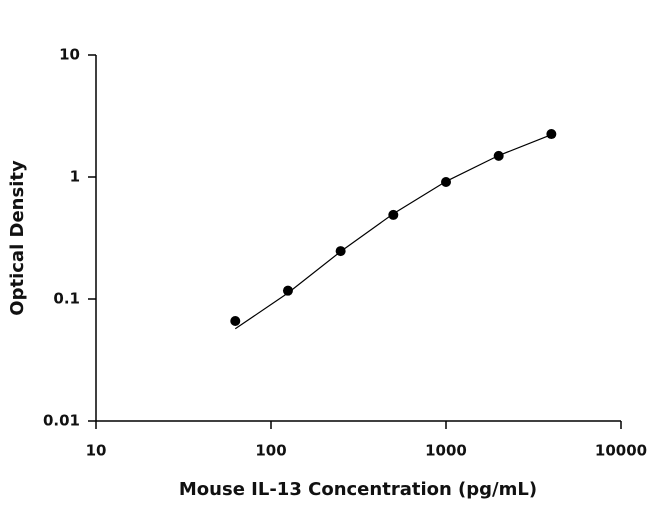  Describe the element at coordinates (75, 177) in the screenshot. I see `y-tick-label: 1` at that location.